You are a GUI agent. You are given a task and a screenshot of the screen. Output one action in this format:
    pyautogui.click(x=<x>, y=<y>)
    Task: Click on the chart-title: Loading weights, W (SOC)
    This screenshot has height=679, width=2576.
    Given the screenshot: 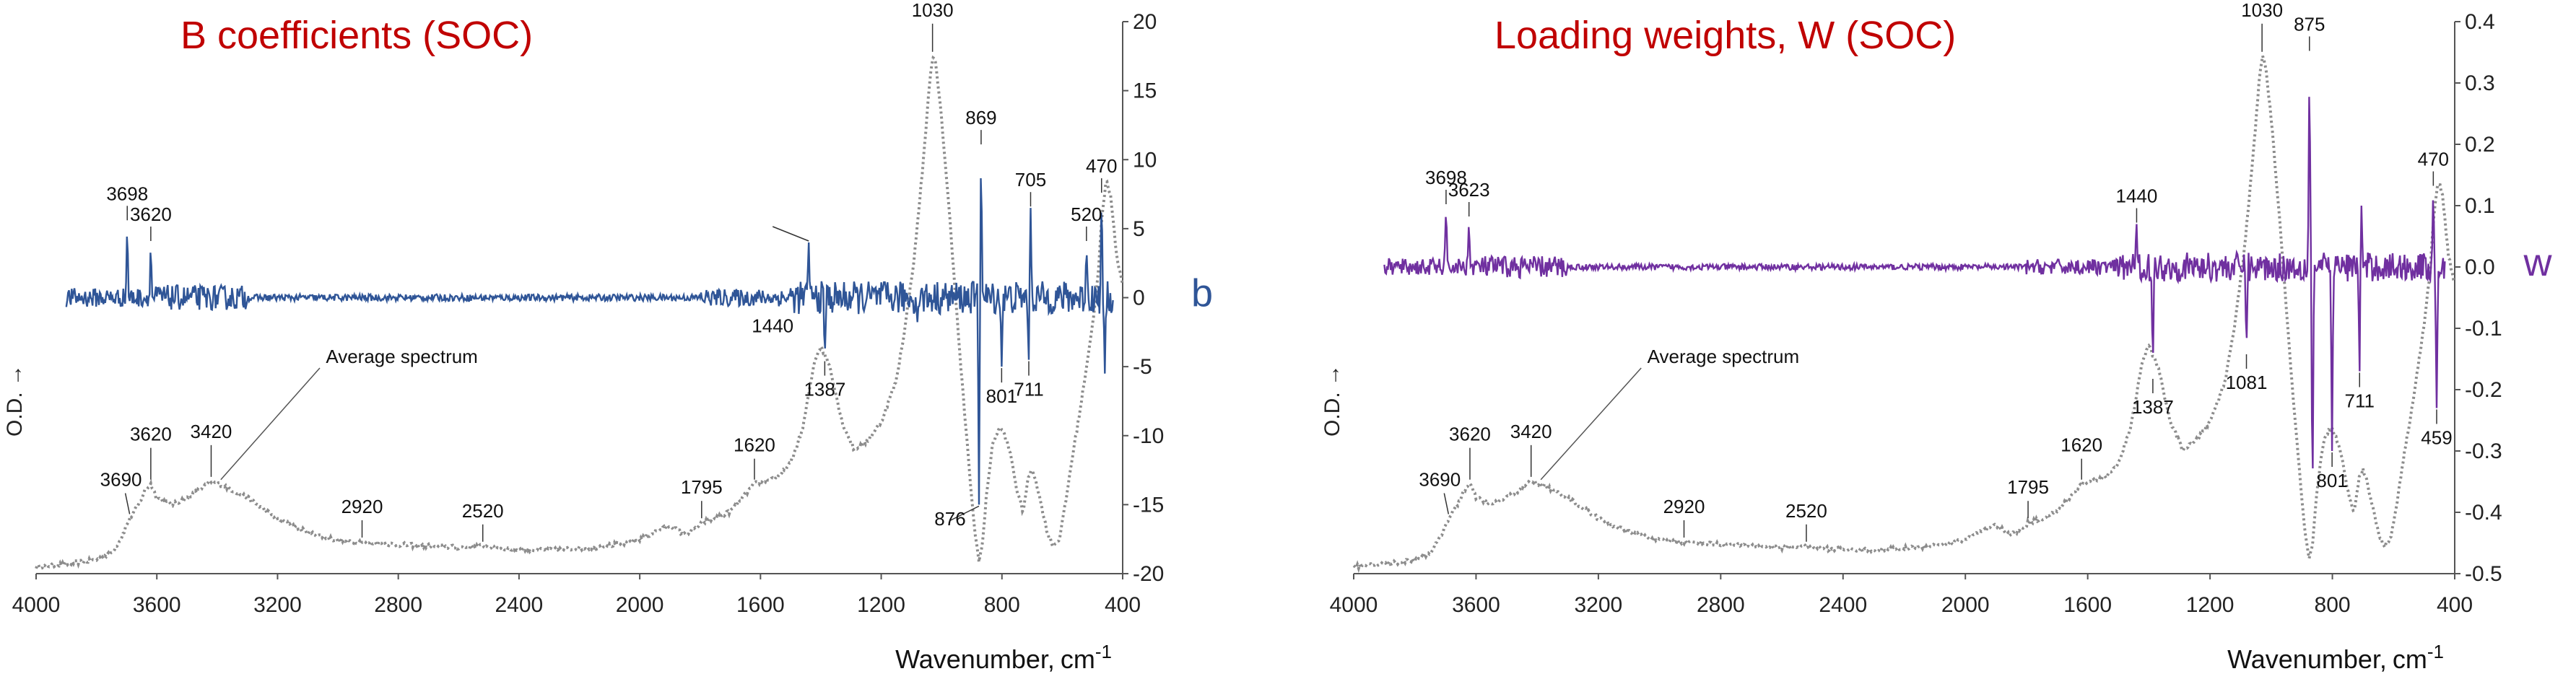 What is the action you would take?
    pyautogui.click(x=1725, y=35)
    